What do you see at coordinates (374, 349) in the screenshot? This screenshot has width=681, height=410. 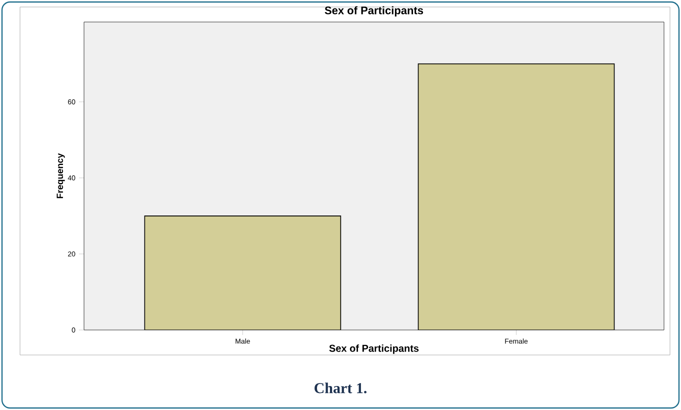 I see `x-axis-title: Sex of Participants` at bounding box center [374, 349].